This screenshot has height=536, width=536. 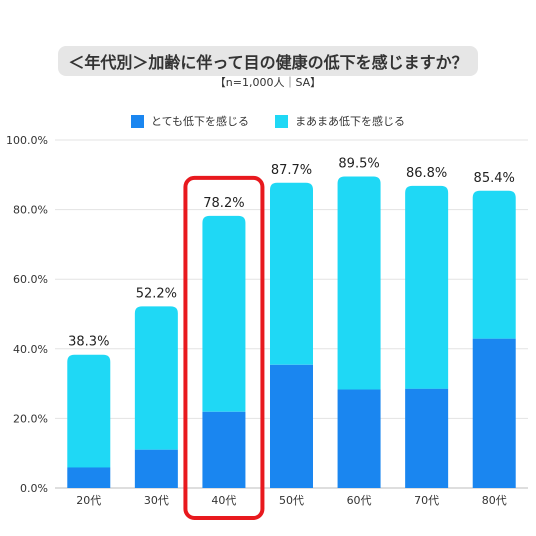 What do you see at coordinates (350, 121) in the screenshot?
I see `legend-label-moderate: まあまあ低下を感じる` at bounding box center [350, 121].